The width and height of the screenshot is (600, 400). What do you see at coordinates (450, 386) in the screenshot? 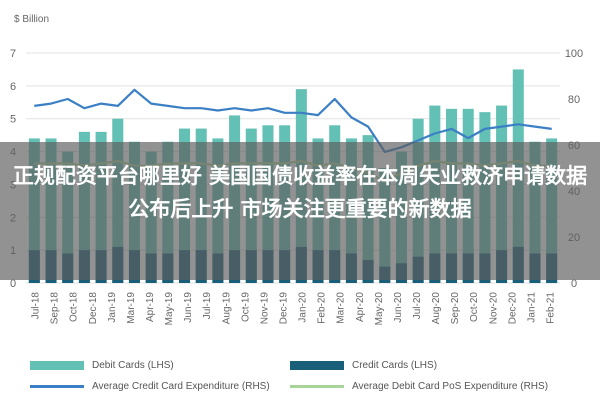
I see `legend-label: Average Debit Card PoS Expenditure (RHS)` at bounding box center [450, 386].